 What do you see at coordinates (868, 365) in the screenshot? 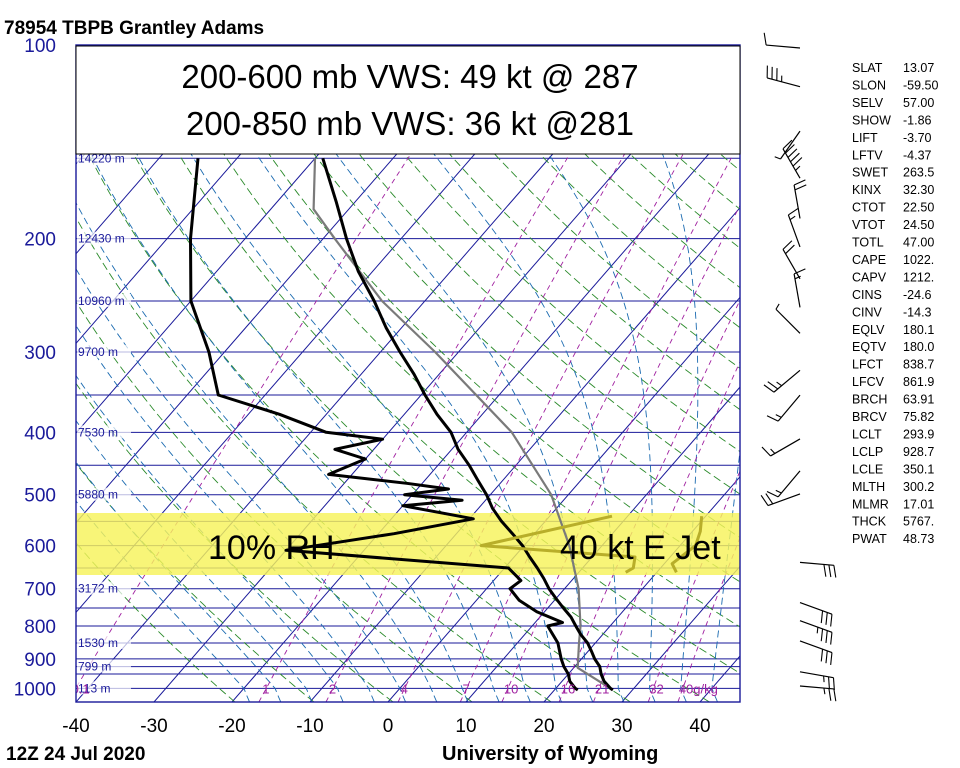
I see `index-key: LFCT` at bounding box center [868, 365].